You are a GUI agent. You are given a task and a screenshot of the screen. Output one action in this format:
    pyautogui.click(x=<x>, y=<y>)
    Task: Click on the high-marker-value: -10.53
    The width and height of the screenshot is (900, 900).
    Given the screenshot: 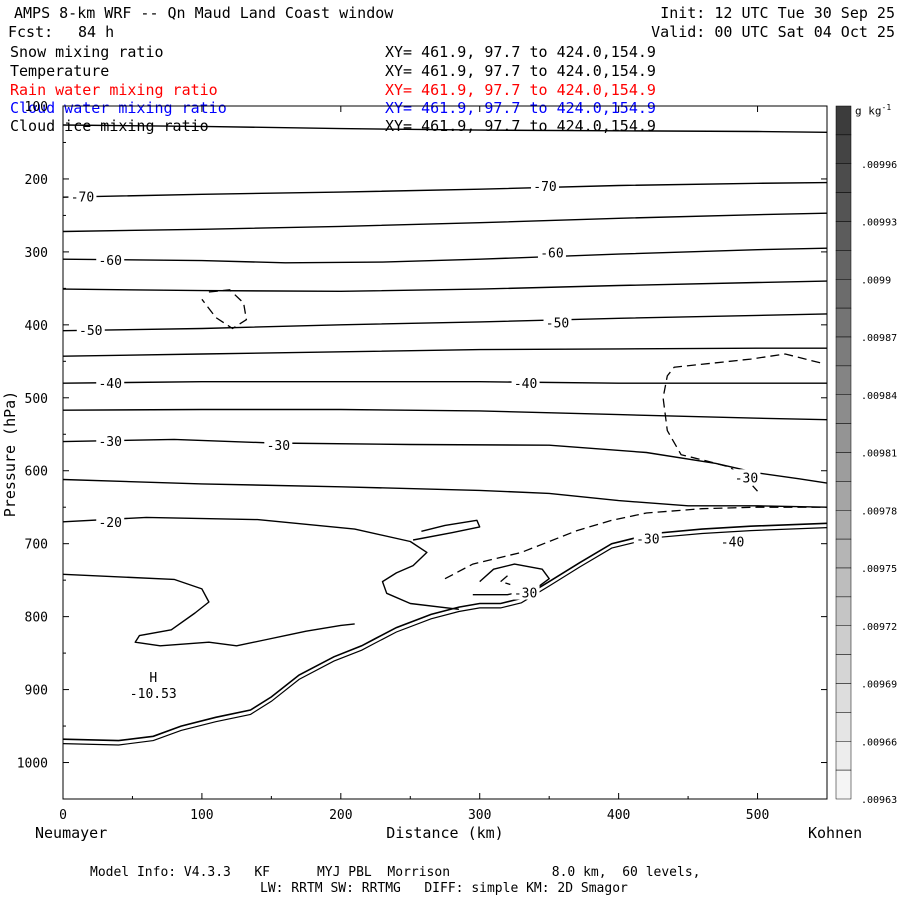 What is the action you would take?
    pyautogui.click(x=153, y=694)
    